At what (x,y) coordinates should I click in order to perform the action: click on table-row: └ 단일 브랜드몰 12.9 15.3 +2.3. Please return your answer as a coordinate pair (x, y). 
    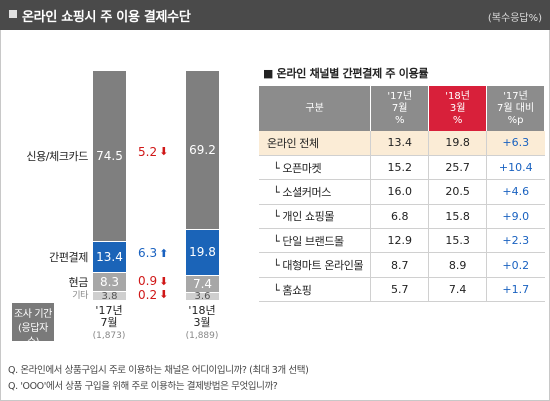
    Looking at the image, I should click on (402, 241).